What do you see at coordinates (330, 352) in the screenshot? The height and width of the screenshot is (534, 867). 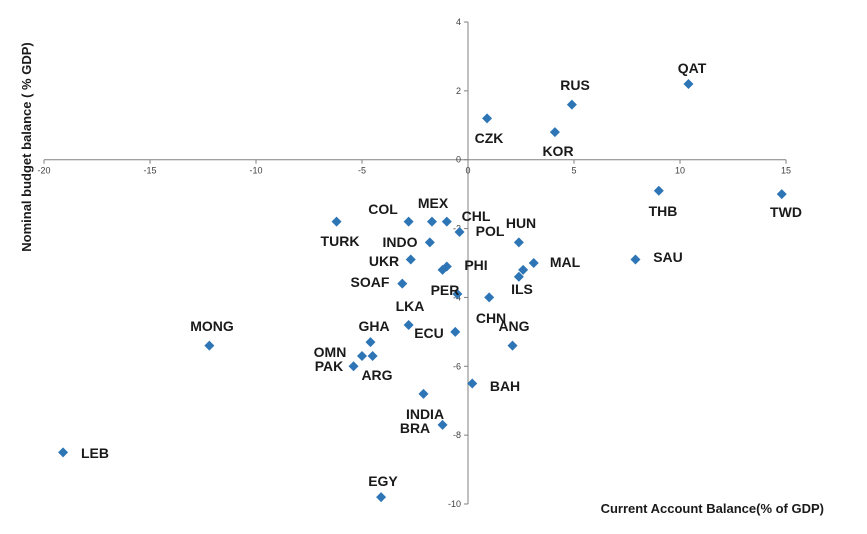 I see `point-label: OMN` at bounding box center [330, 352].